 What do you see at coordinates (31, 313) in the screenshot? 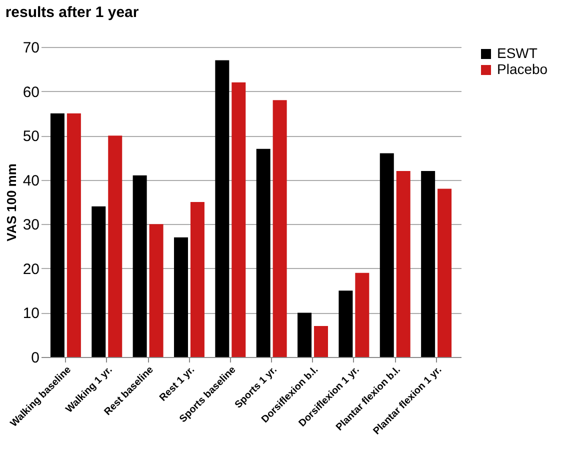
I see `y-tick-label: 10` at bounding box center [31, 313].